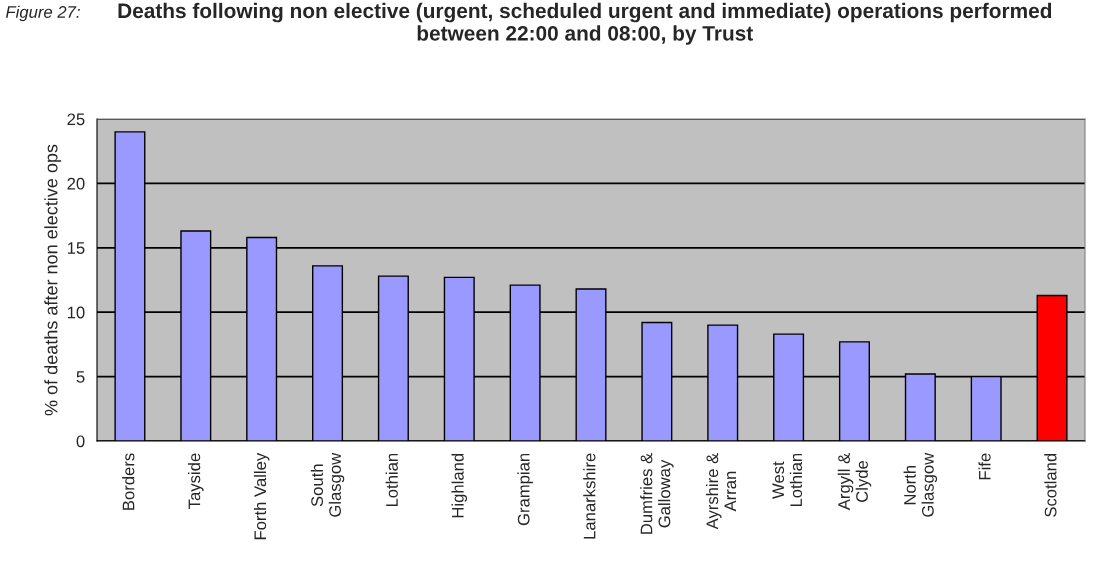 The height and width of the screenshot is (567, 1093). I want to click on caption: Figure 27:, so click(42, 13).